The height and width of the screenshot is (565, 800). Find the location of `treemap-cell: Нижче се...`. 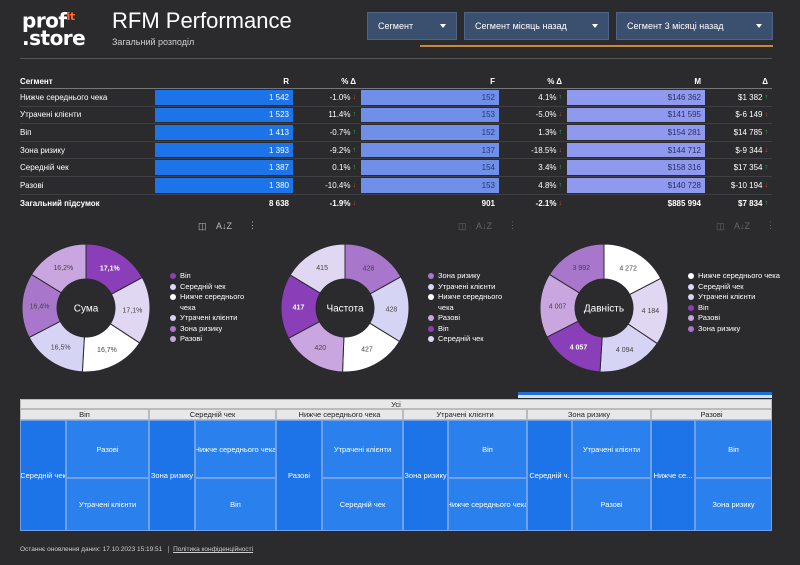

treemap-cell: Нижче се... is located at coordinates (673, 475).